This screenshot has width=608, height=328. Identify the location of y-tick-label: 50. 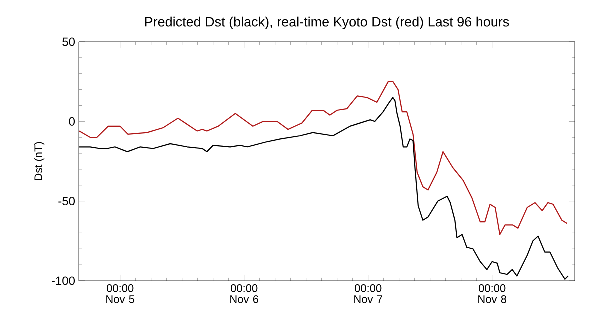
(69, 42).